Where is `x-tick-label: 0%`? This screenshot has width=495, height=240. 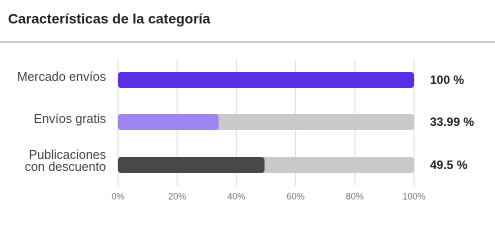 x-tick-label: 0% is located at coordinates (117, 196).